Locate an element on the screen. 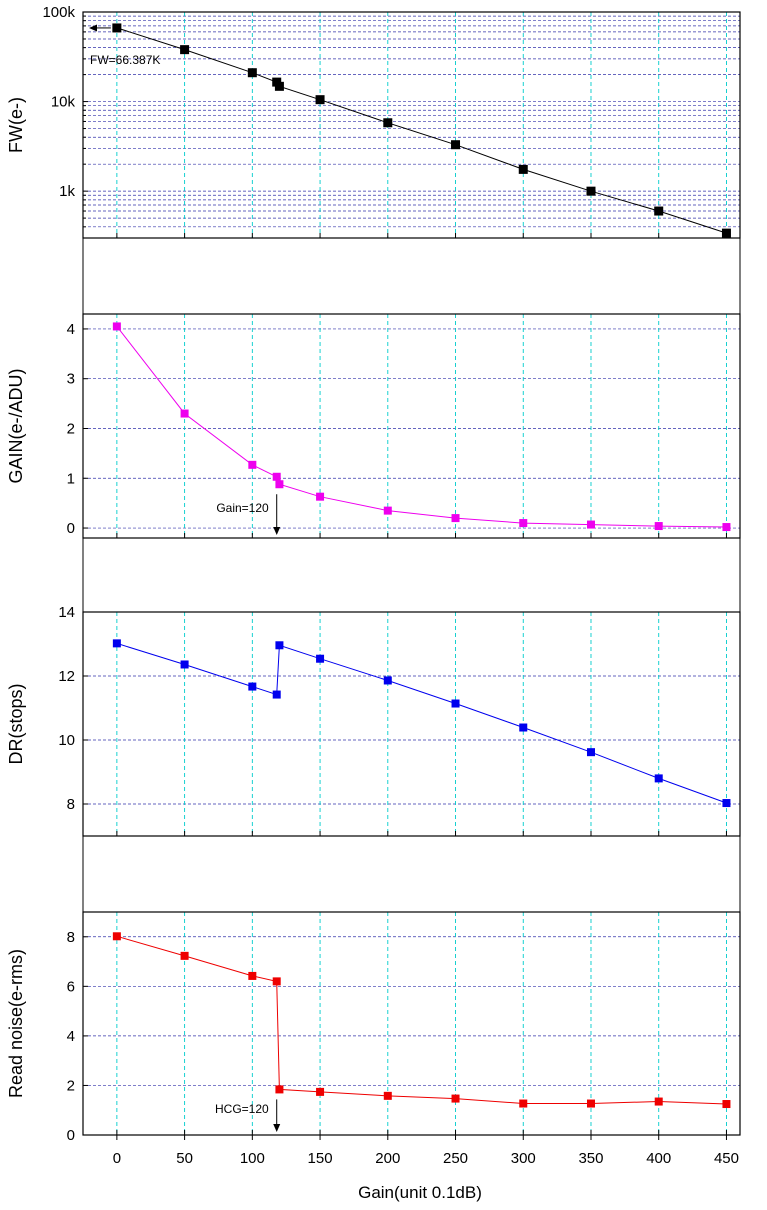 Image resolution: width=767 pixels, height=1210 pixels. x-tick-label: 200 is located at coordinates (387, 1158).